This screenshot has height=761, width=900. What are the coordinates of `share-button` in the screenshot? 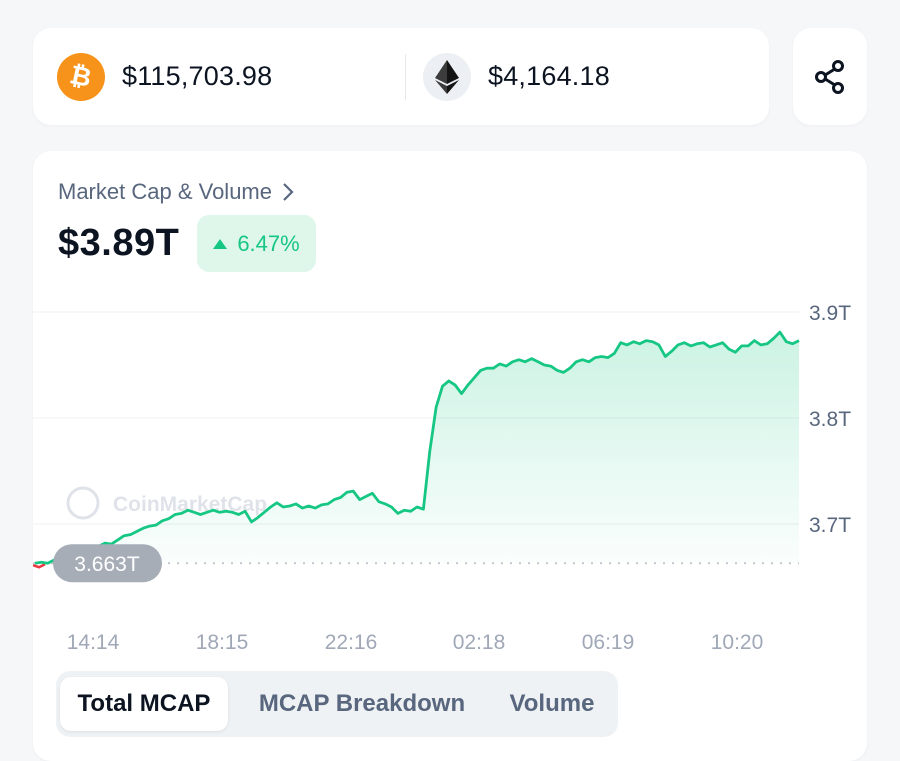 It's located at (830, 76).